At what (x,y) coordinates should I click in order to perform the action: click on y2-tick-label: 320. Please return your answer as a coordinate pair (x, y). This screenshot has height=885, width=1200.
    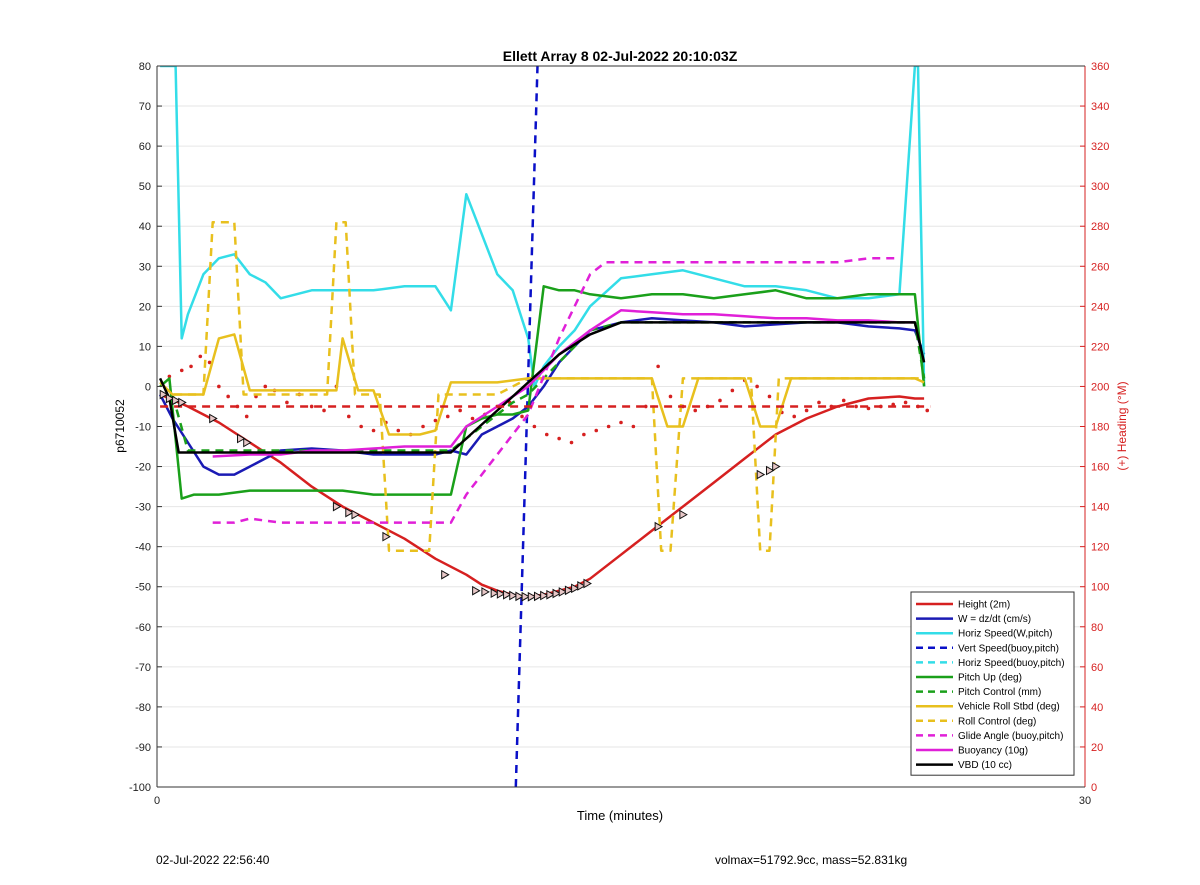
    Looking at the image, I should click on (1100, 147).